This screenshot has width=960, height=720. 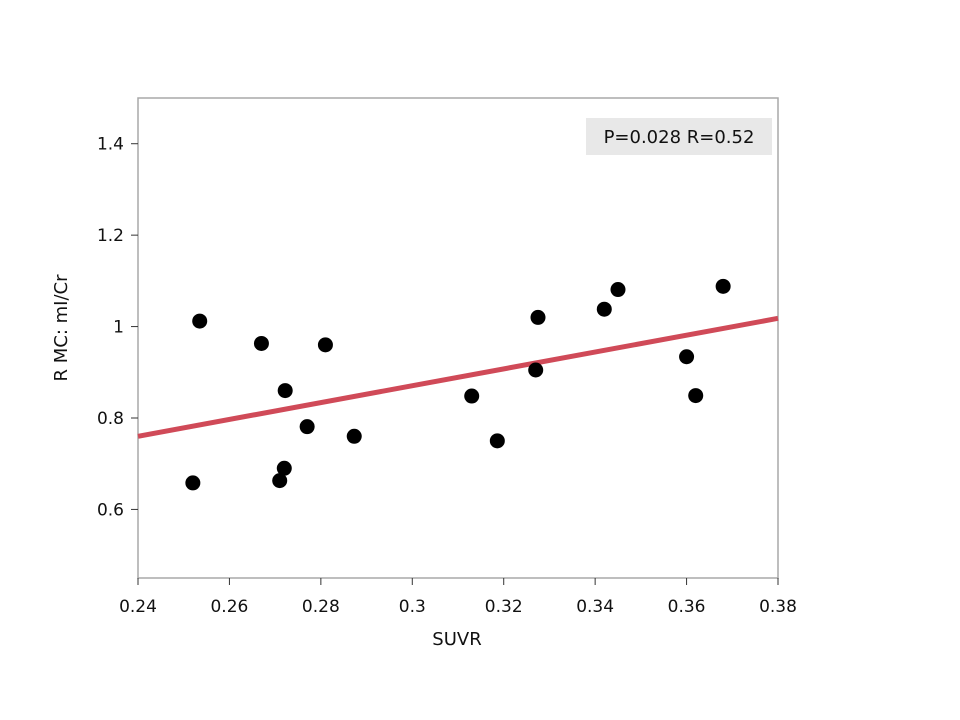 What do you see at coordinates (595, 607) in the screenshot?
I see `x-tick-label: 0.34` at bounding box center [595, 607].